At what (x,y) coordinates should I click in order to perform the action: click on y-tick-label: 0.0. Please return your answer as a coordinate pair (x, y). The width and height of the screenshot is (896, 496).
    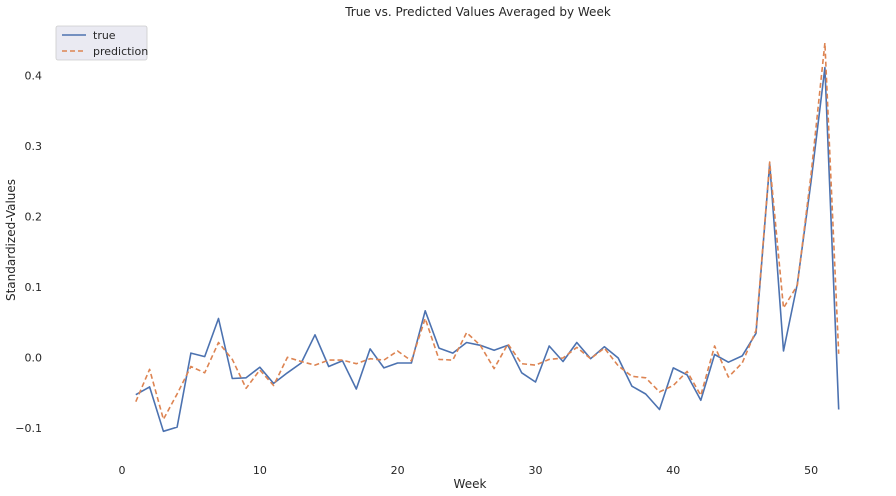
    Looking at the image, I should click on (34, 357).